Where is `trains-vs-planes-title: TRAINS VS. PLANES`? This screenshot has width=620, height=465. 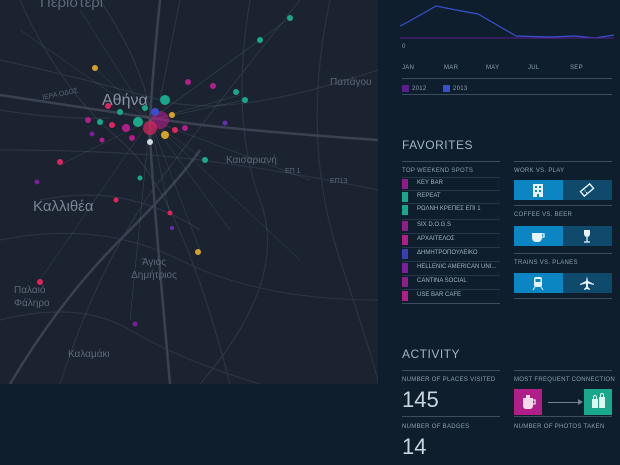 trains-vs-planes-title: TRAINS VS. PLANES is located at coordinates (546, 263).